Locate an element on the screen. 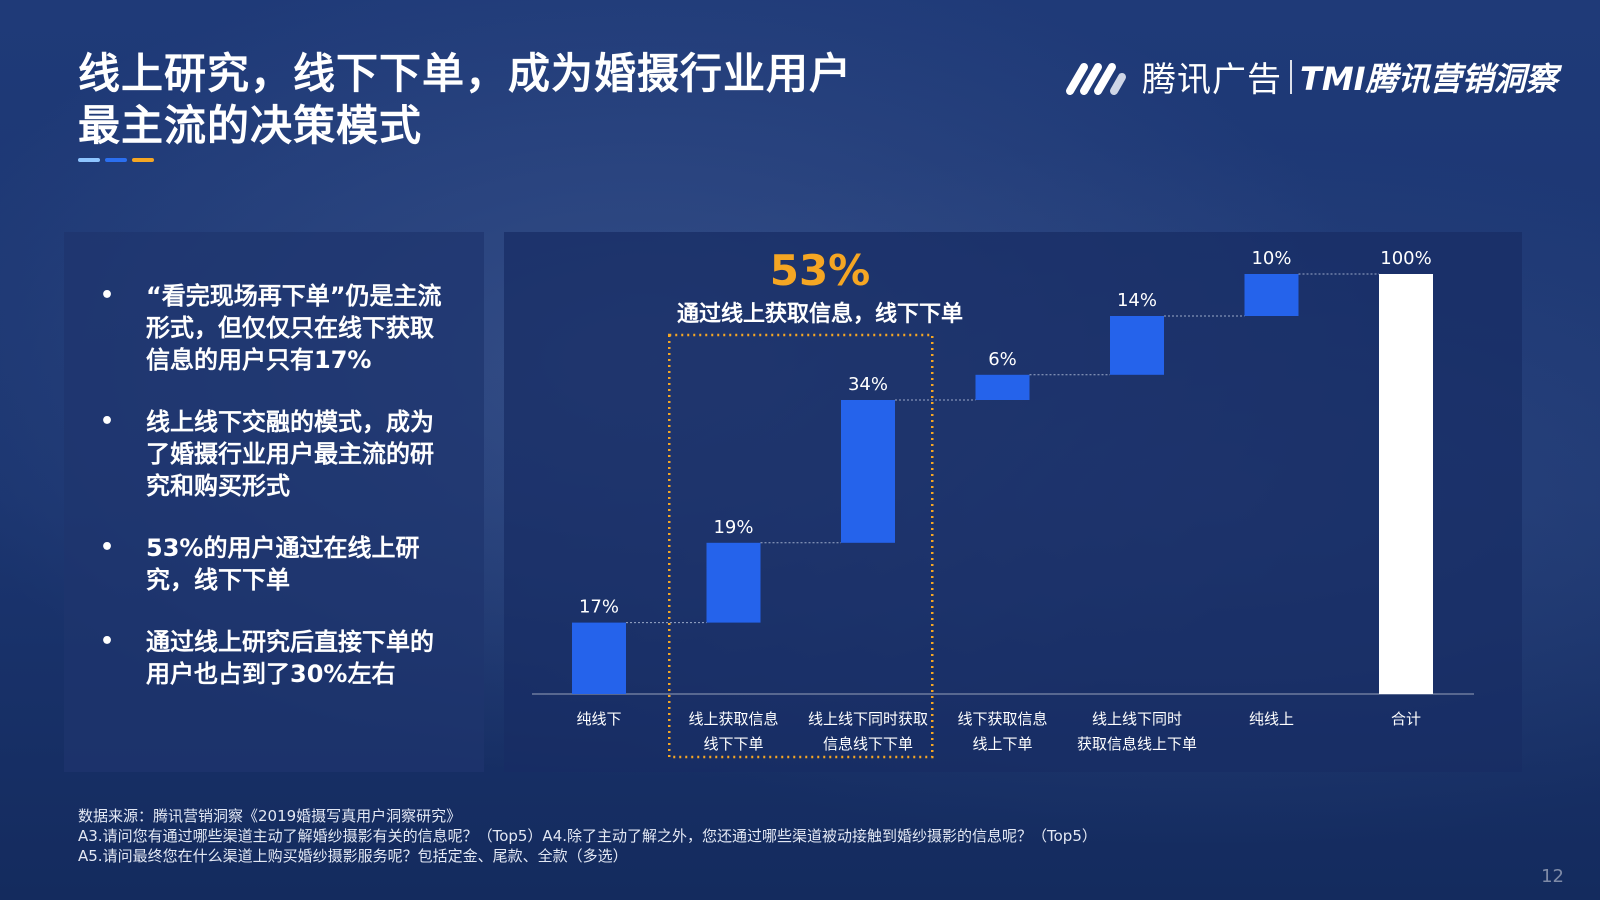 The width and height of the screenshot is (1600, 900). product-name: TMI腾讯营销洞察 is located at coordinates (1429, 78).